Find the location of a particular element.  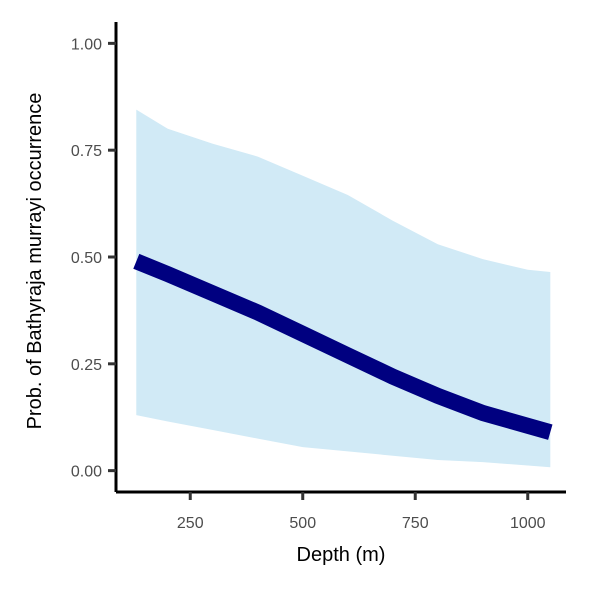

y-tick-label: 1.00 is located at coordinates (86, 44).